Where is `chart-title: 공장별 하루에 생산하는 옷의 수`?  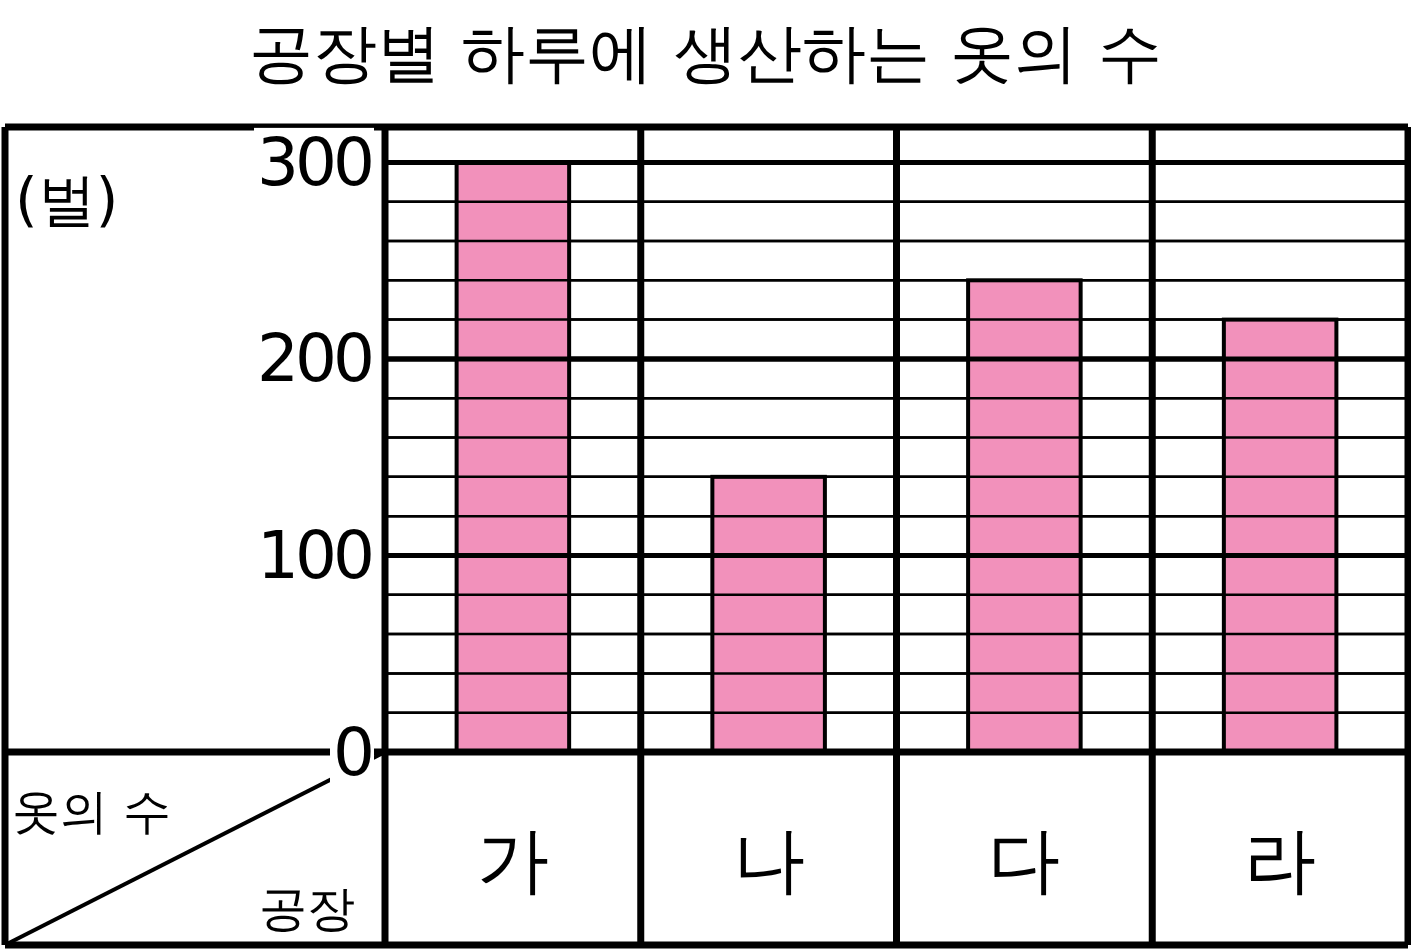 chart-title: 공장별 하루에 생산하는 옷의 수 is located at coordinates (705, 53).